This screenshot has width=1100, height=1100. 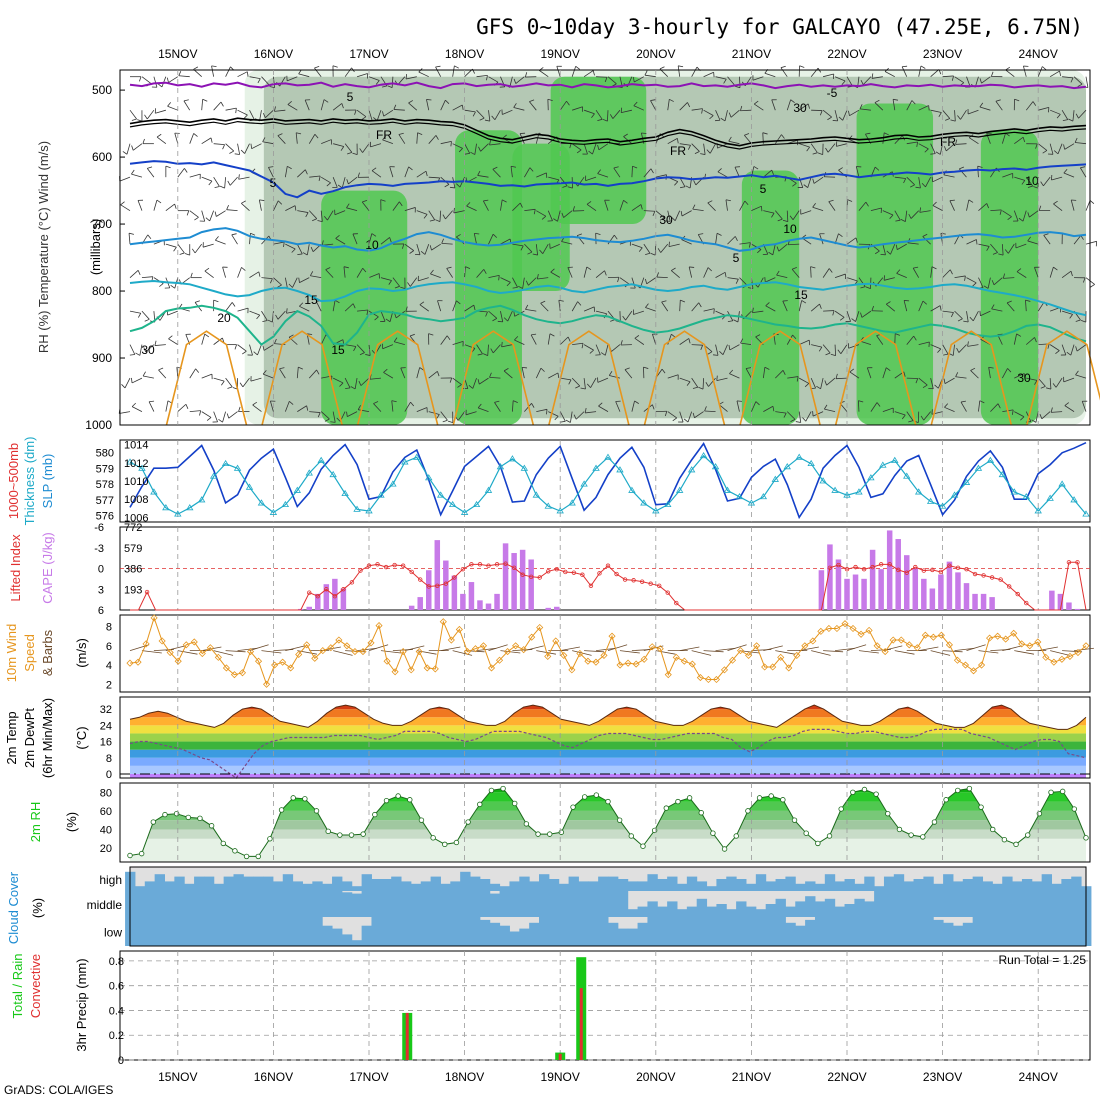 I want to click on temp-tick: 0, so click(x=109, y=775).